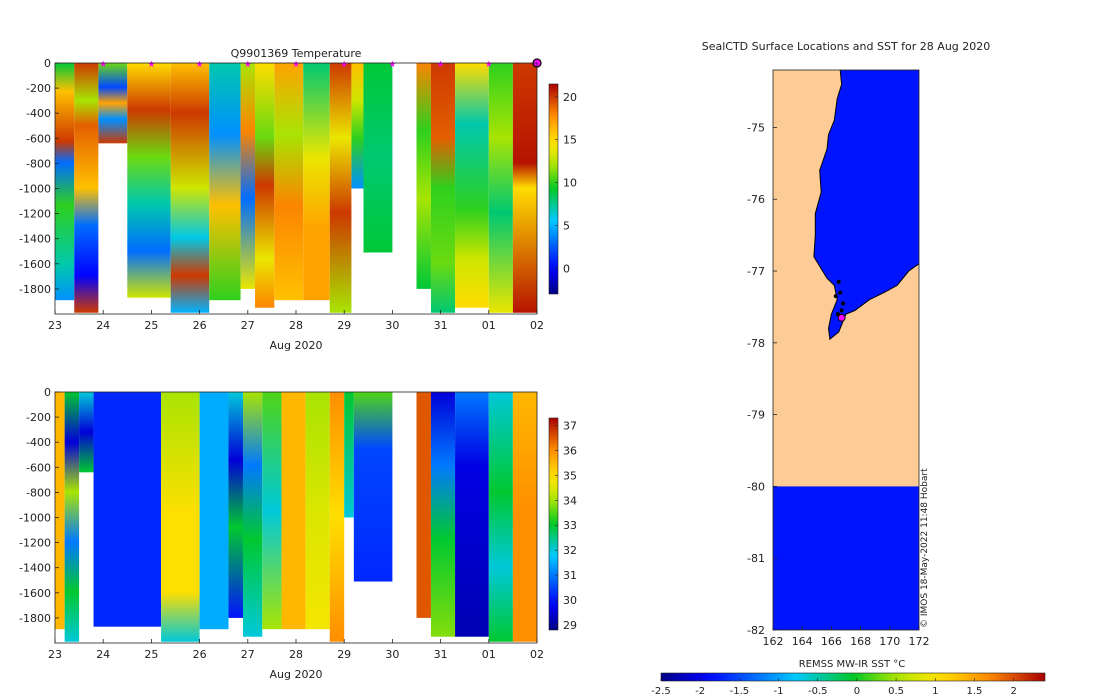  Describe the element at coordinates (756, 558) in the screenshot. I see `map-y-tick-label: -81` at that location.